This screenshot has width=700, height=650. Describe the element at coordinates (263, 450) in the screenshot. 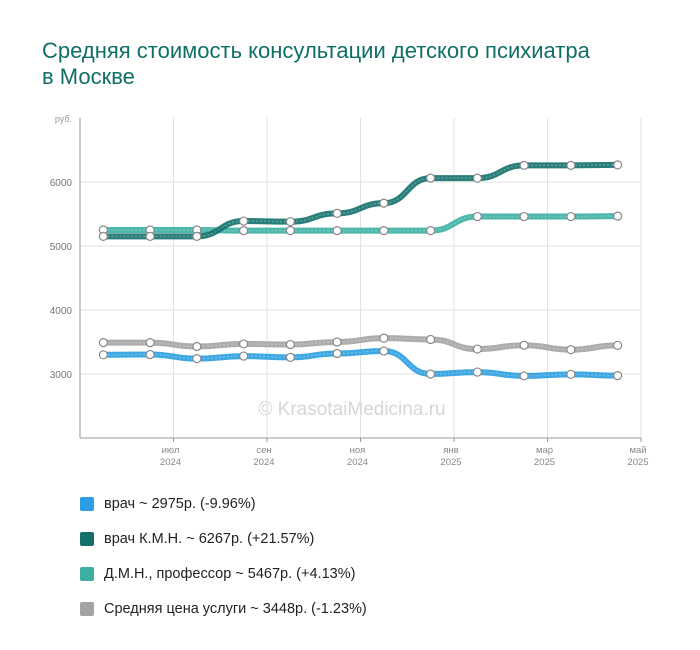

I see `x-tick-label-month: сен` at that location.